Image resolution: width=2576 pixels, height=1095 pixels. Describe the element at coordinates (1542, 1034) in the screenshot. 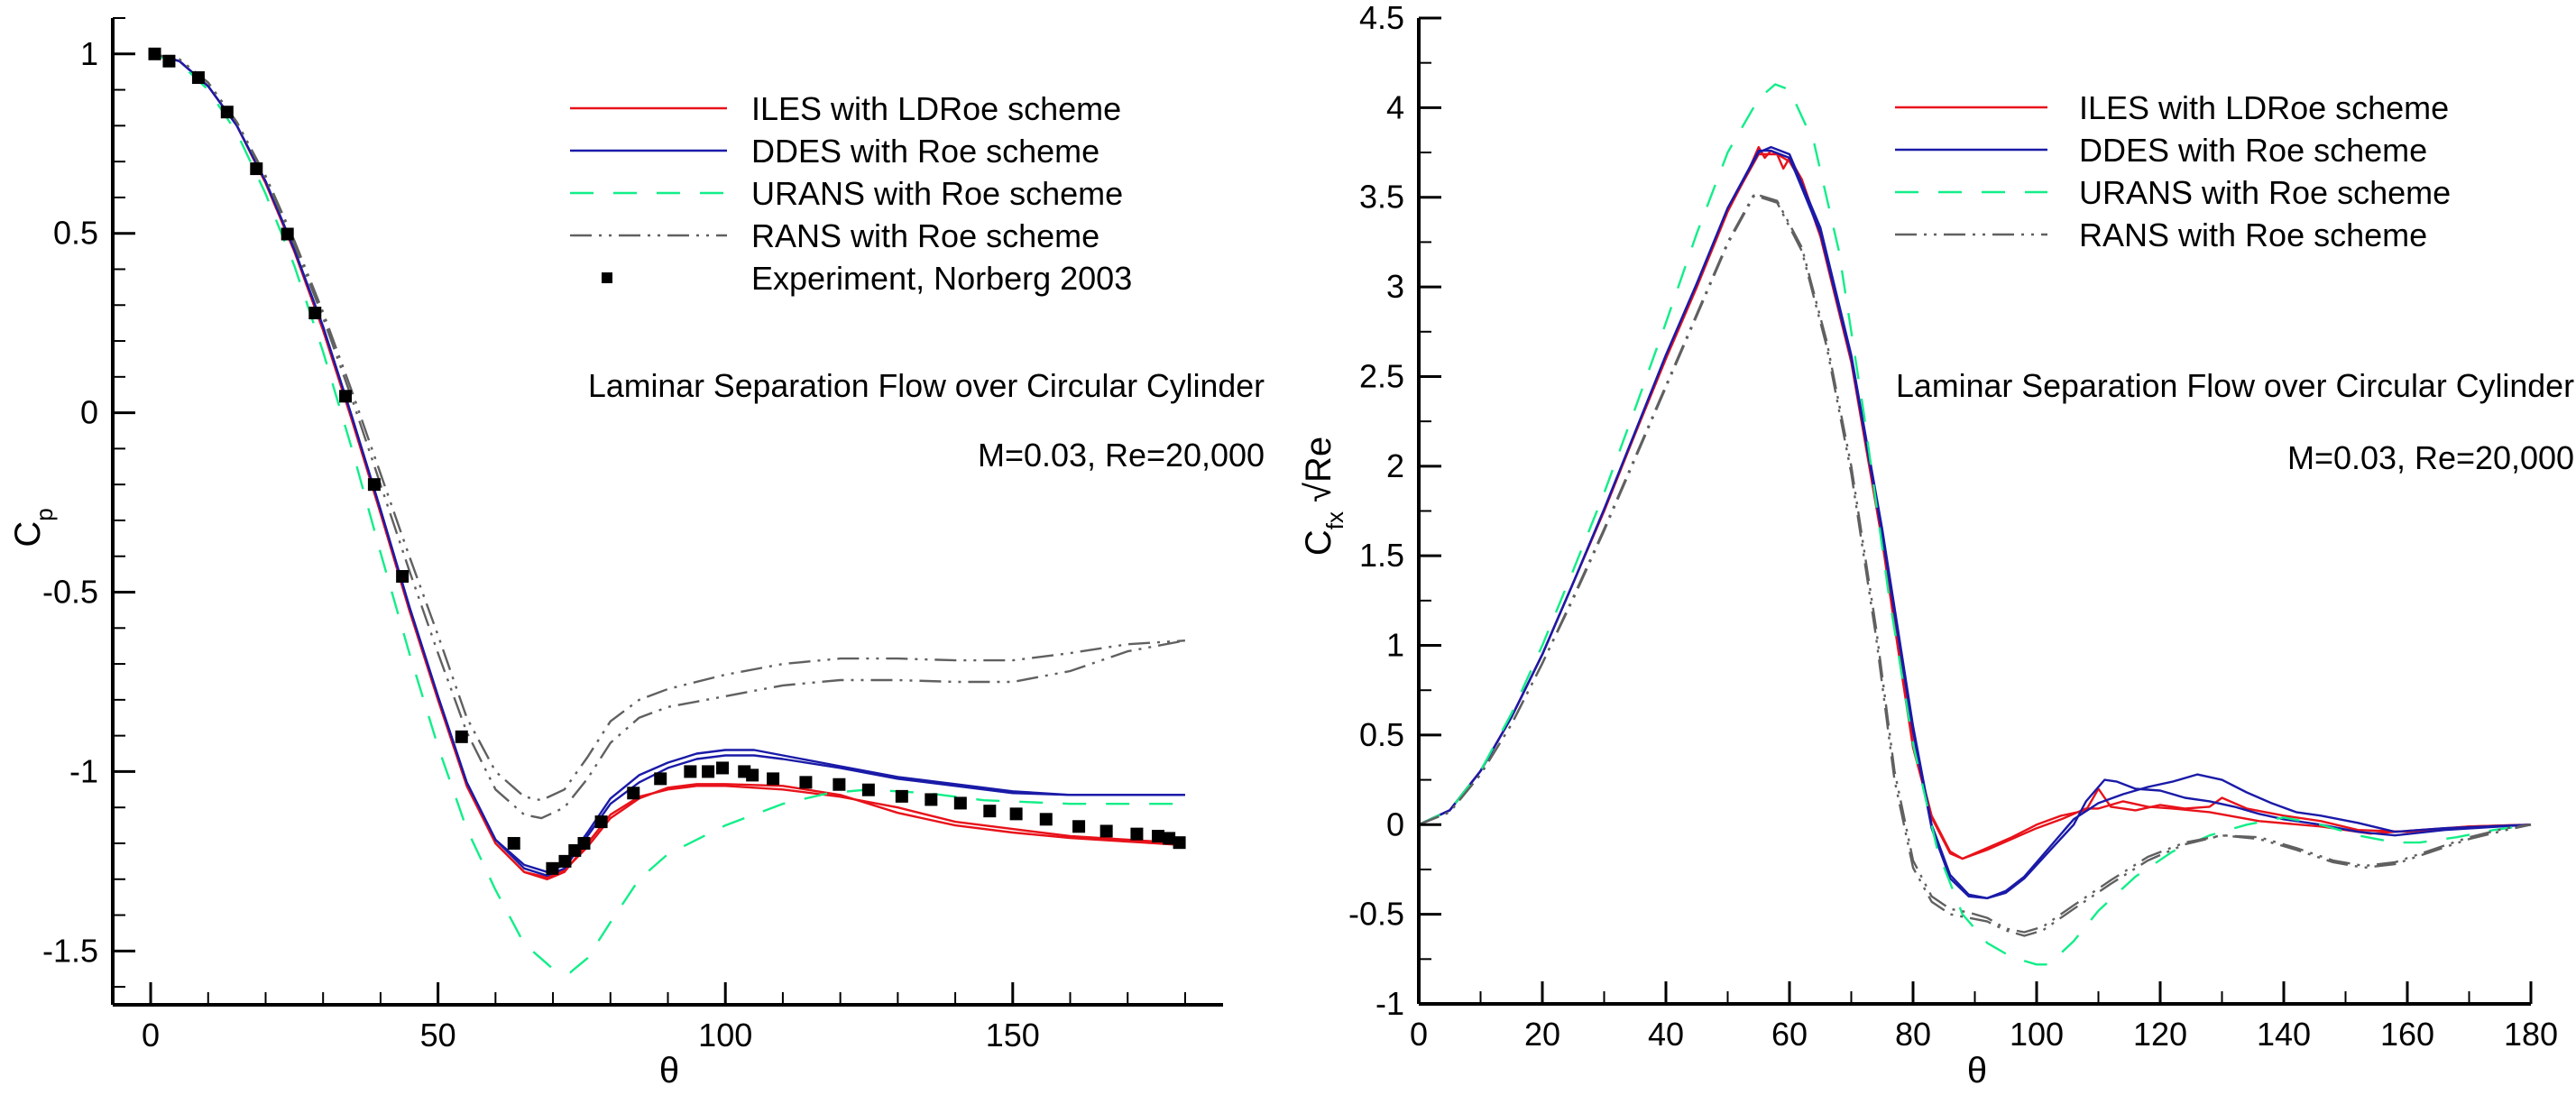

I see `cf-x-tick-label: 20` at that location.